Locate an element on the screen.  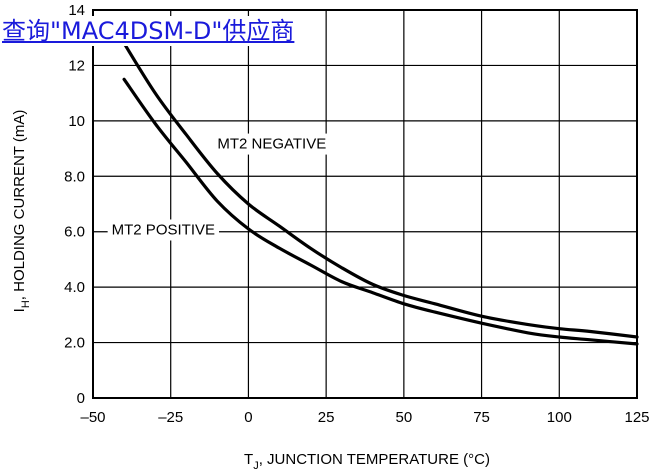
x-tick-label: 75 is located at coordinates (481, 417).